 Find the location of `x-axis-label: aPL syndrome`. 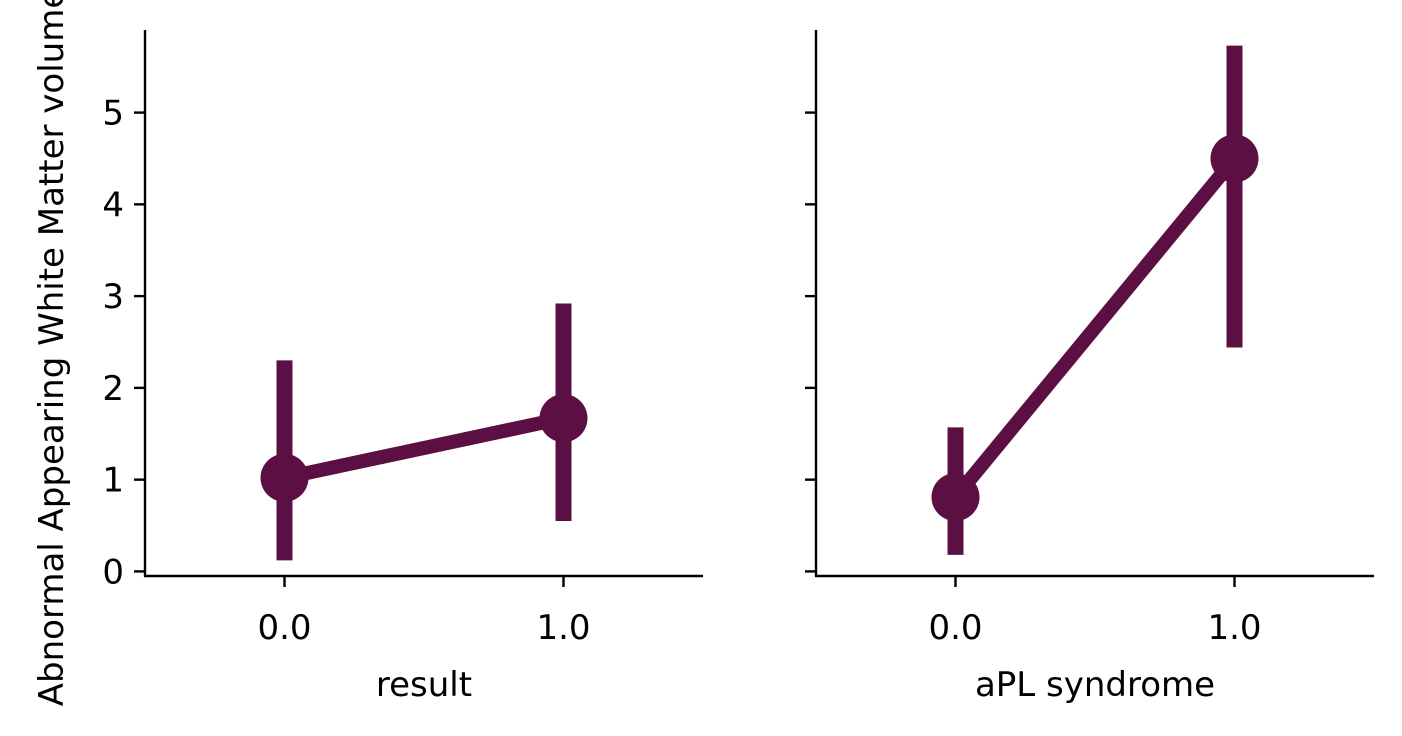

x-axis-label: aPL syndrome is located at coordinates (1095, 685).